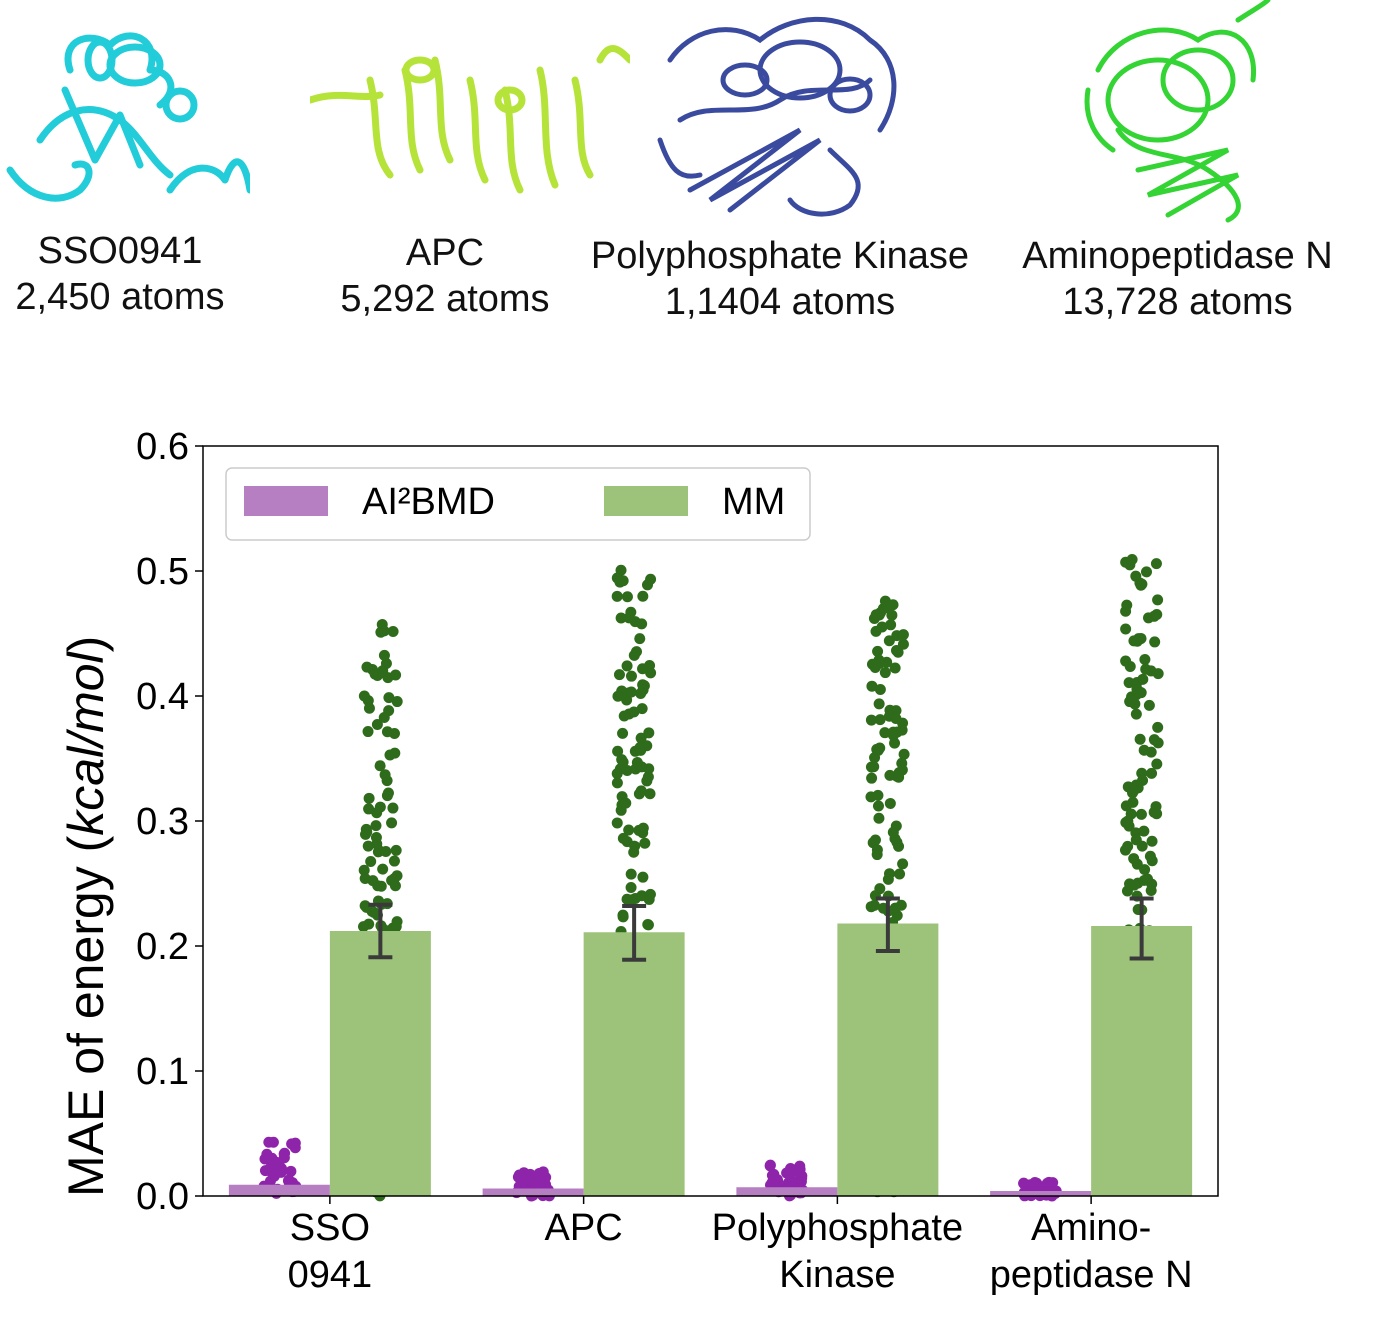  I want to click on protein-structure-navy-icon, so click(777, 116).